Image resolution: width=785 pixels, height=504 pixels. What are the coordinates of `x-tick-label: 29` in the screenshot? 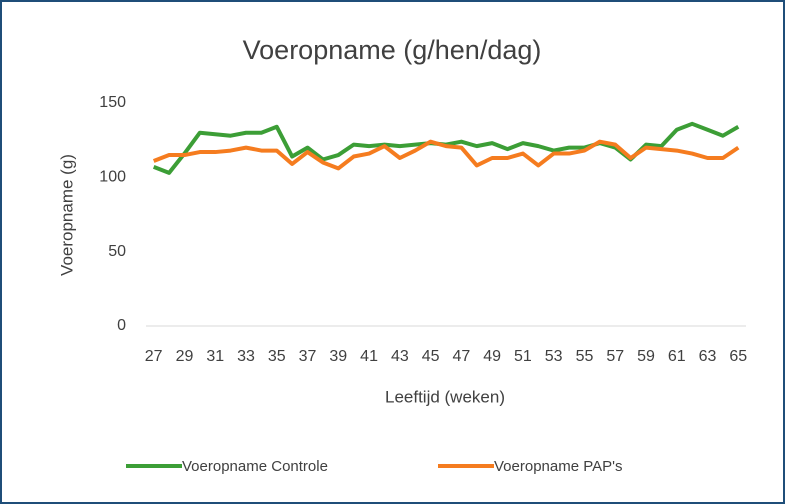 It's located at (185, 356).